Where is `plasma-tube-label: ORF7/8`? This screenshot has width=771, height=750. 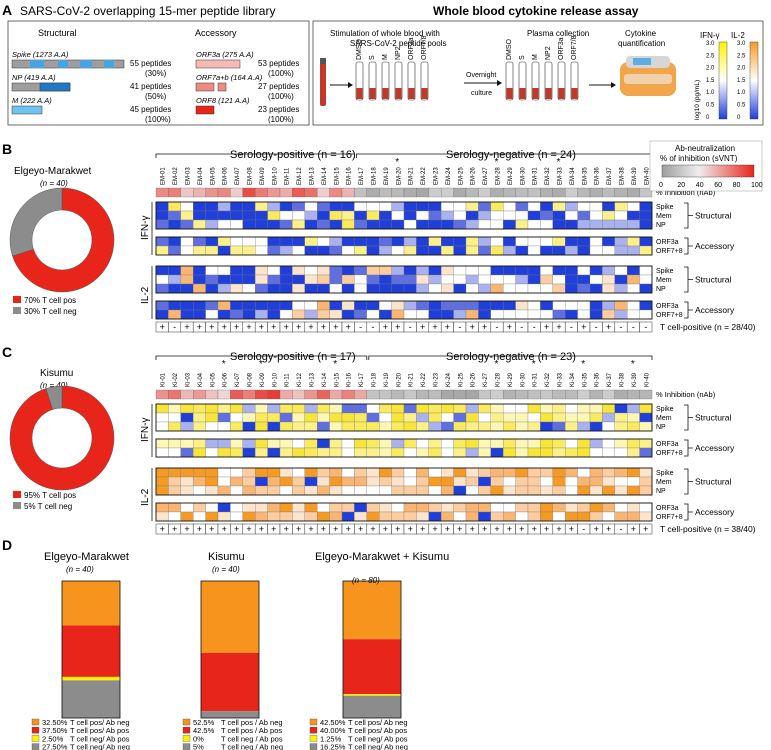
plasma-tube-label: ORF7/8 is located at coordinates (574, 47).